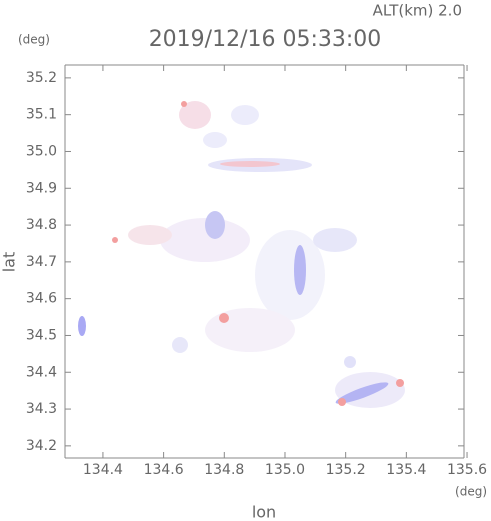 The height and width of the screenshot is (521, 491). Describe the element at coordinates (471, 492) in the screenshot. I see `x-unit: (deg)` at that location.